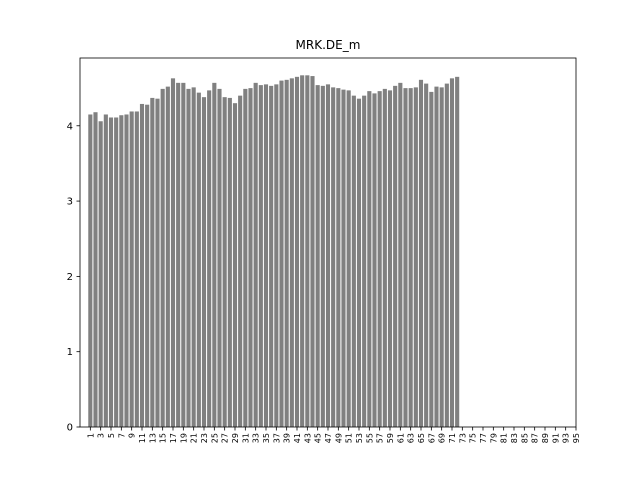 This screenshot has height=480, width=640. Describe the element at coordinates (121, 435) in the screenshot. I see `x-tick-label-7: 7` at that location.